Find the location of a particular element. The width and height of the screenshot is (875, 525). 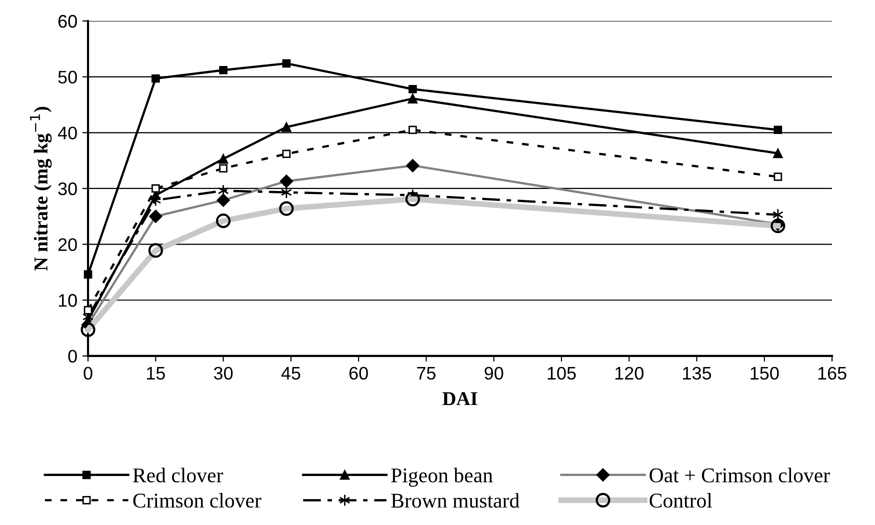

x-tick-label: 120 is located at coordinates (629, 373).